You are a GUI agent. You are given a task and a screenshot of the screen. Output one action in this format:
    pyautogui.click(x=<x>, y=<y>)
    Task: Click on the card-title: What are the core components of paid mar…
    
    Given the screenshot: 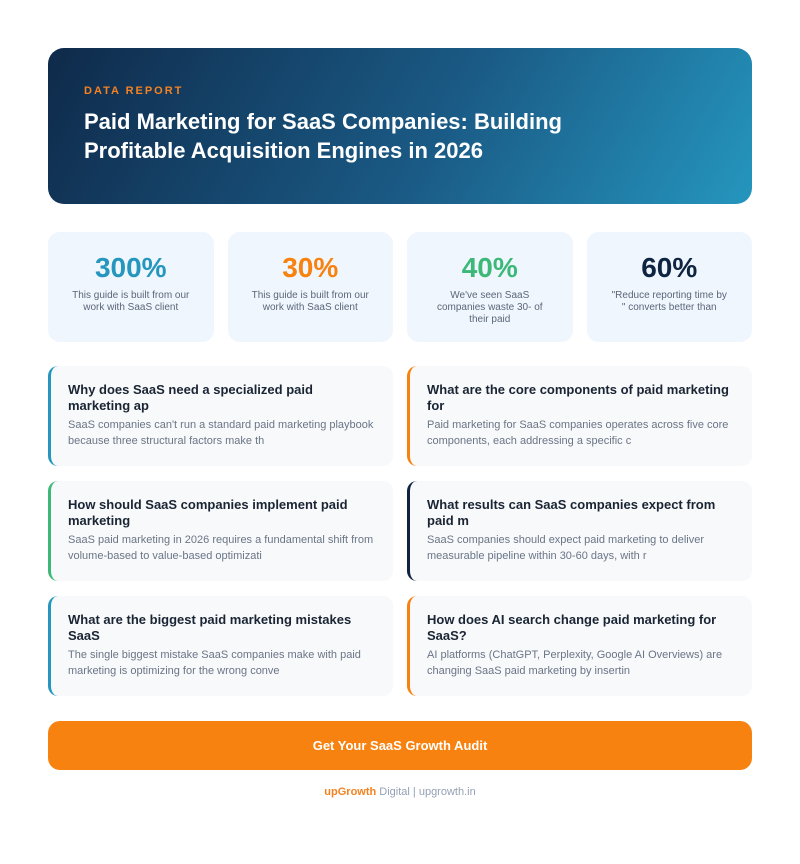 What is the action you would take?
    pyautogui.click(x=578, y=397)
    